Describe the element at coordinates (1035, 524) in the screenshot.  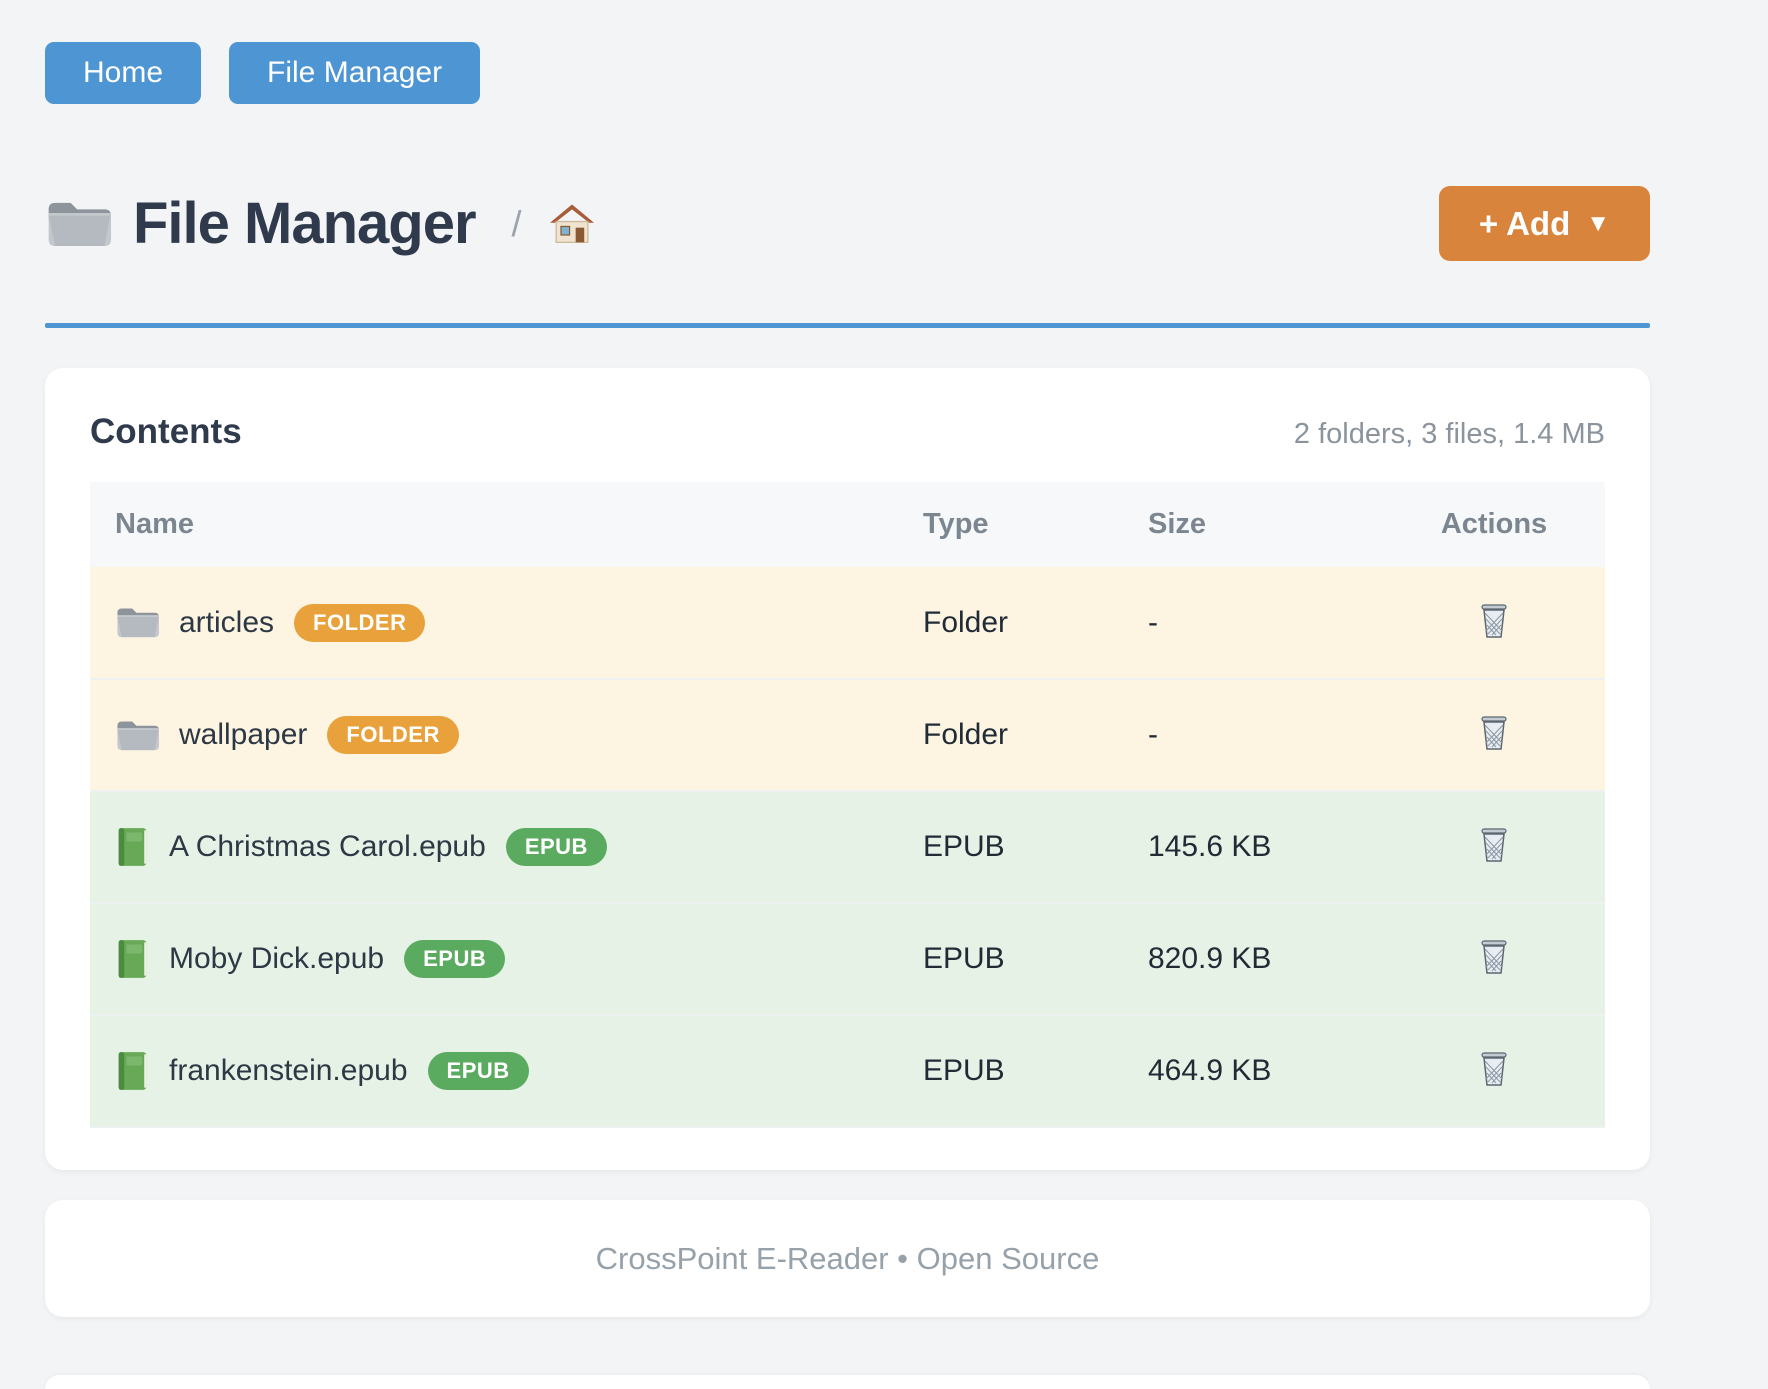
I see `column-header-type: Type` at that location.